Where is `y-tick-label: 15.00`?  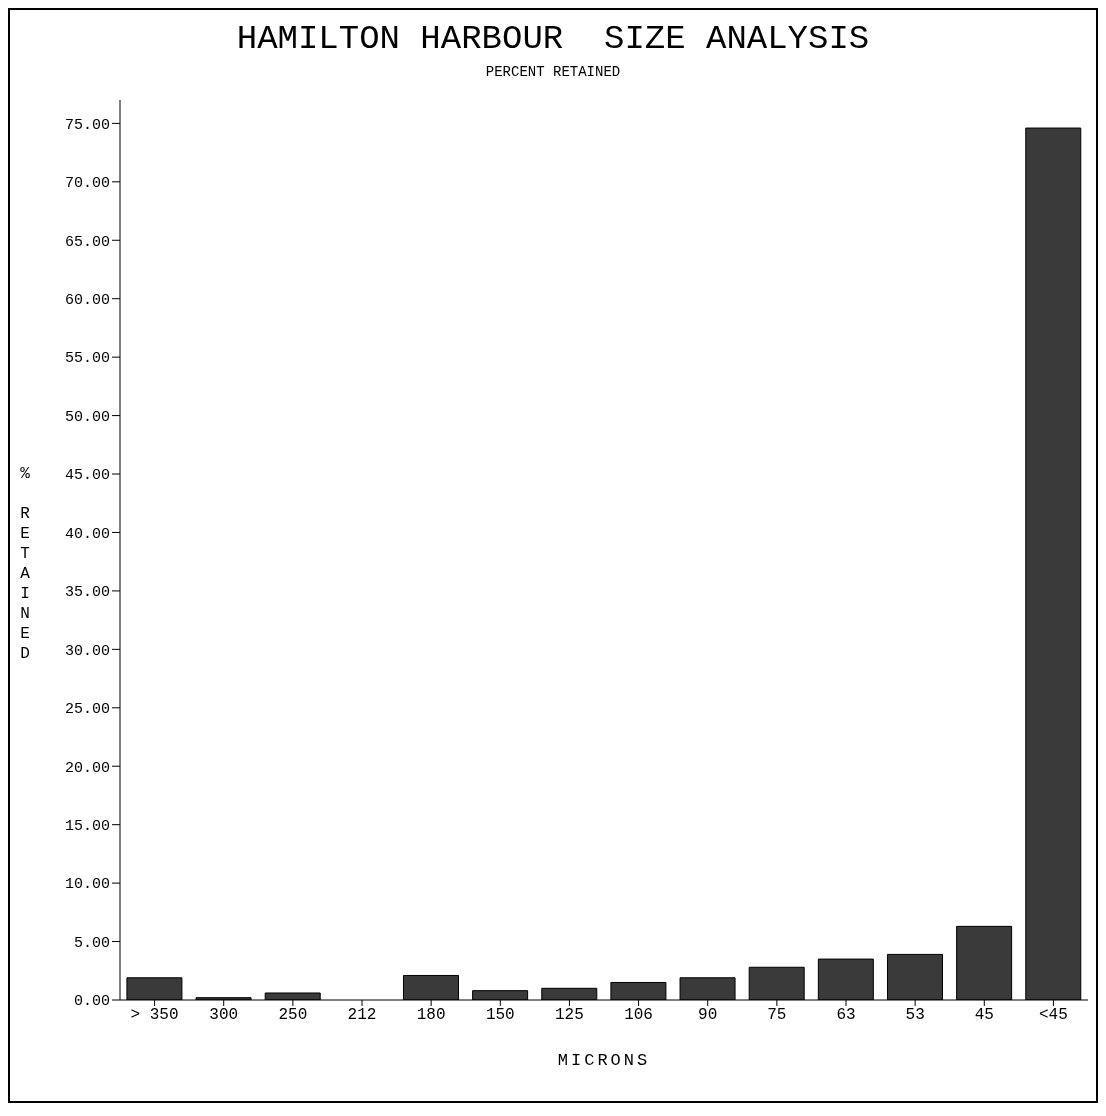 y-tick-label: 15.00 is located at coordinates (87, 826).